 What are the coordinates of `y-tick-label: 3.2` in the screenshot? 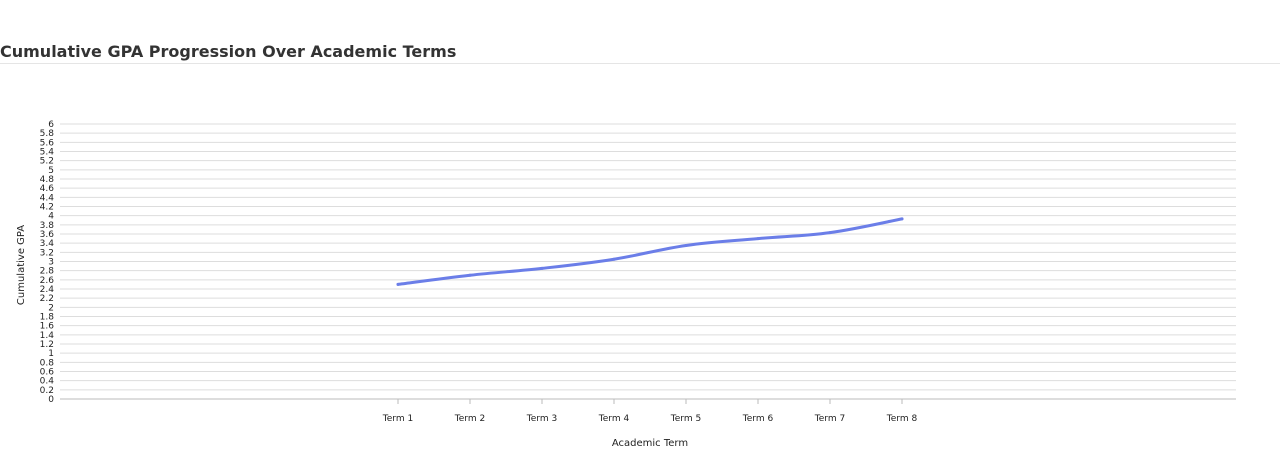 It's located at (47, 253).